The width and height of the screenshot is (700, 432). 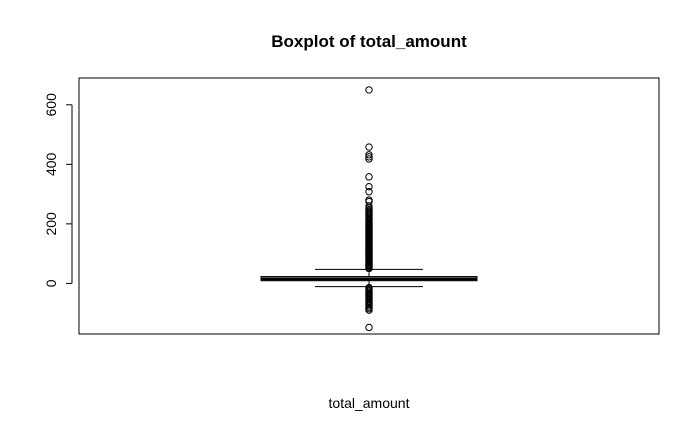 I want to click on y-tick-label: 0, so click(x=51, y=283).